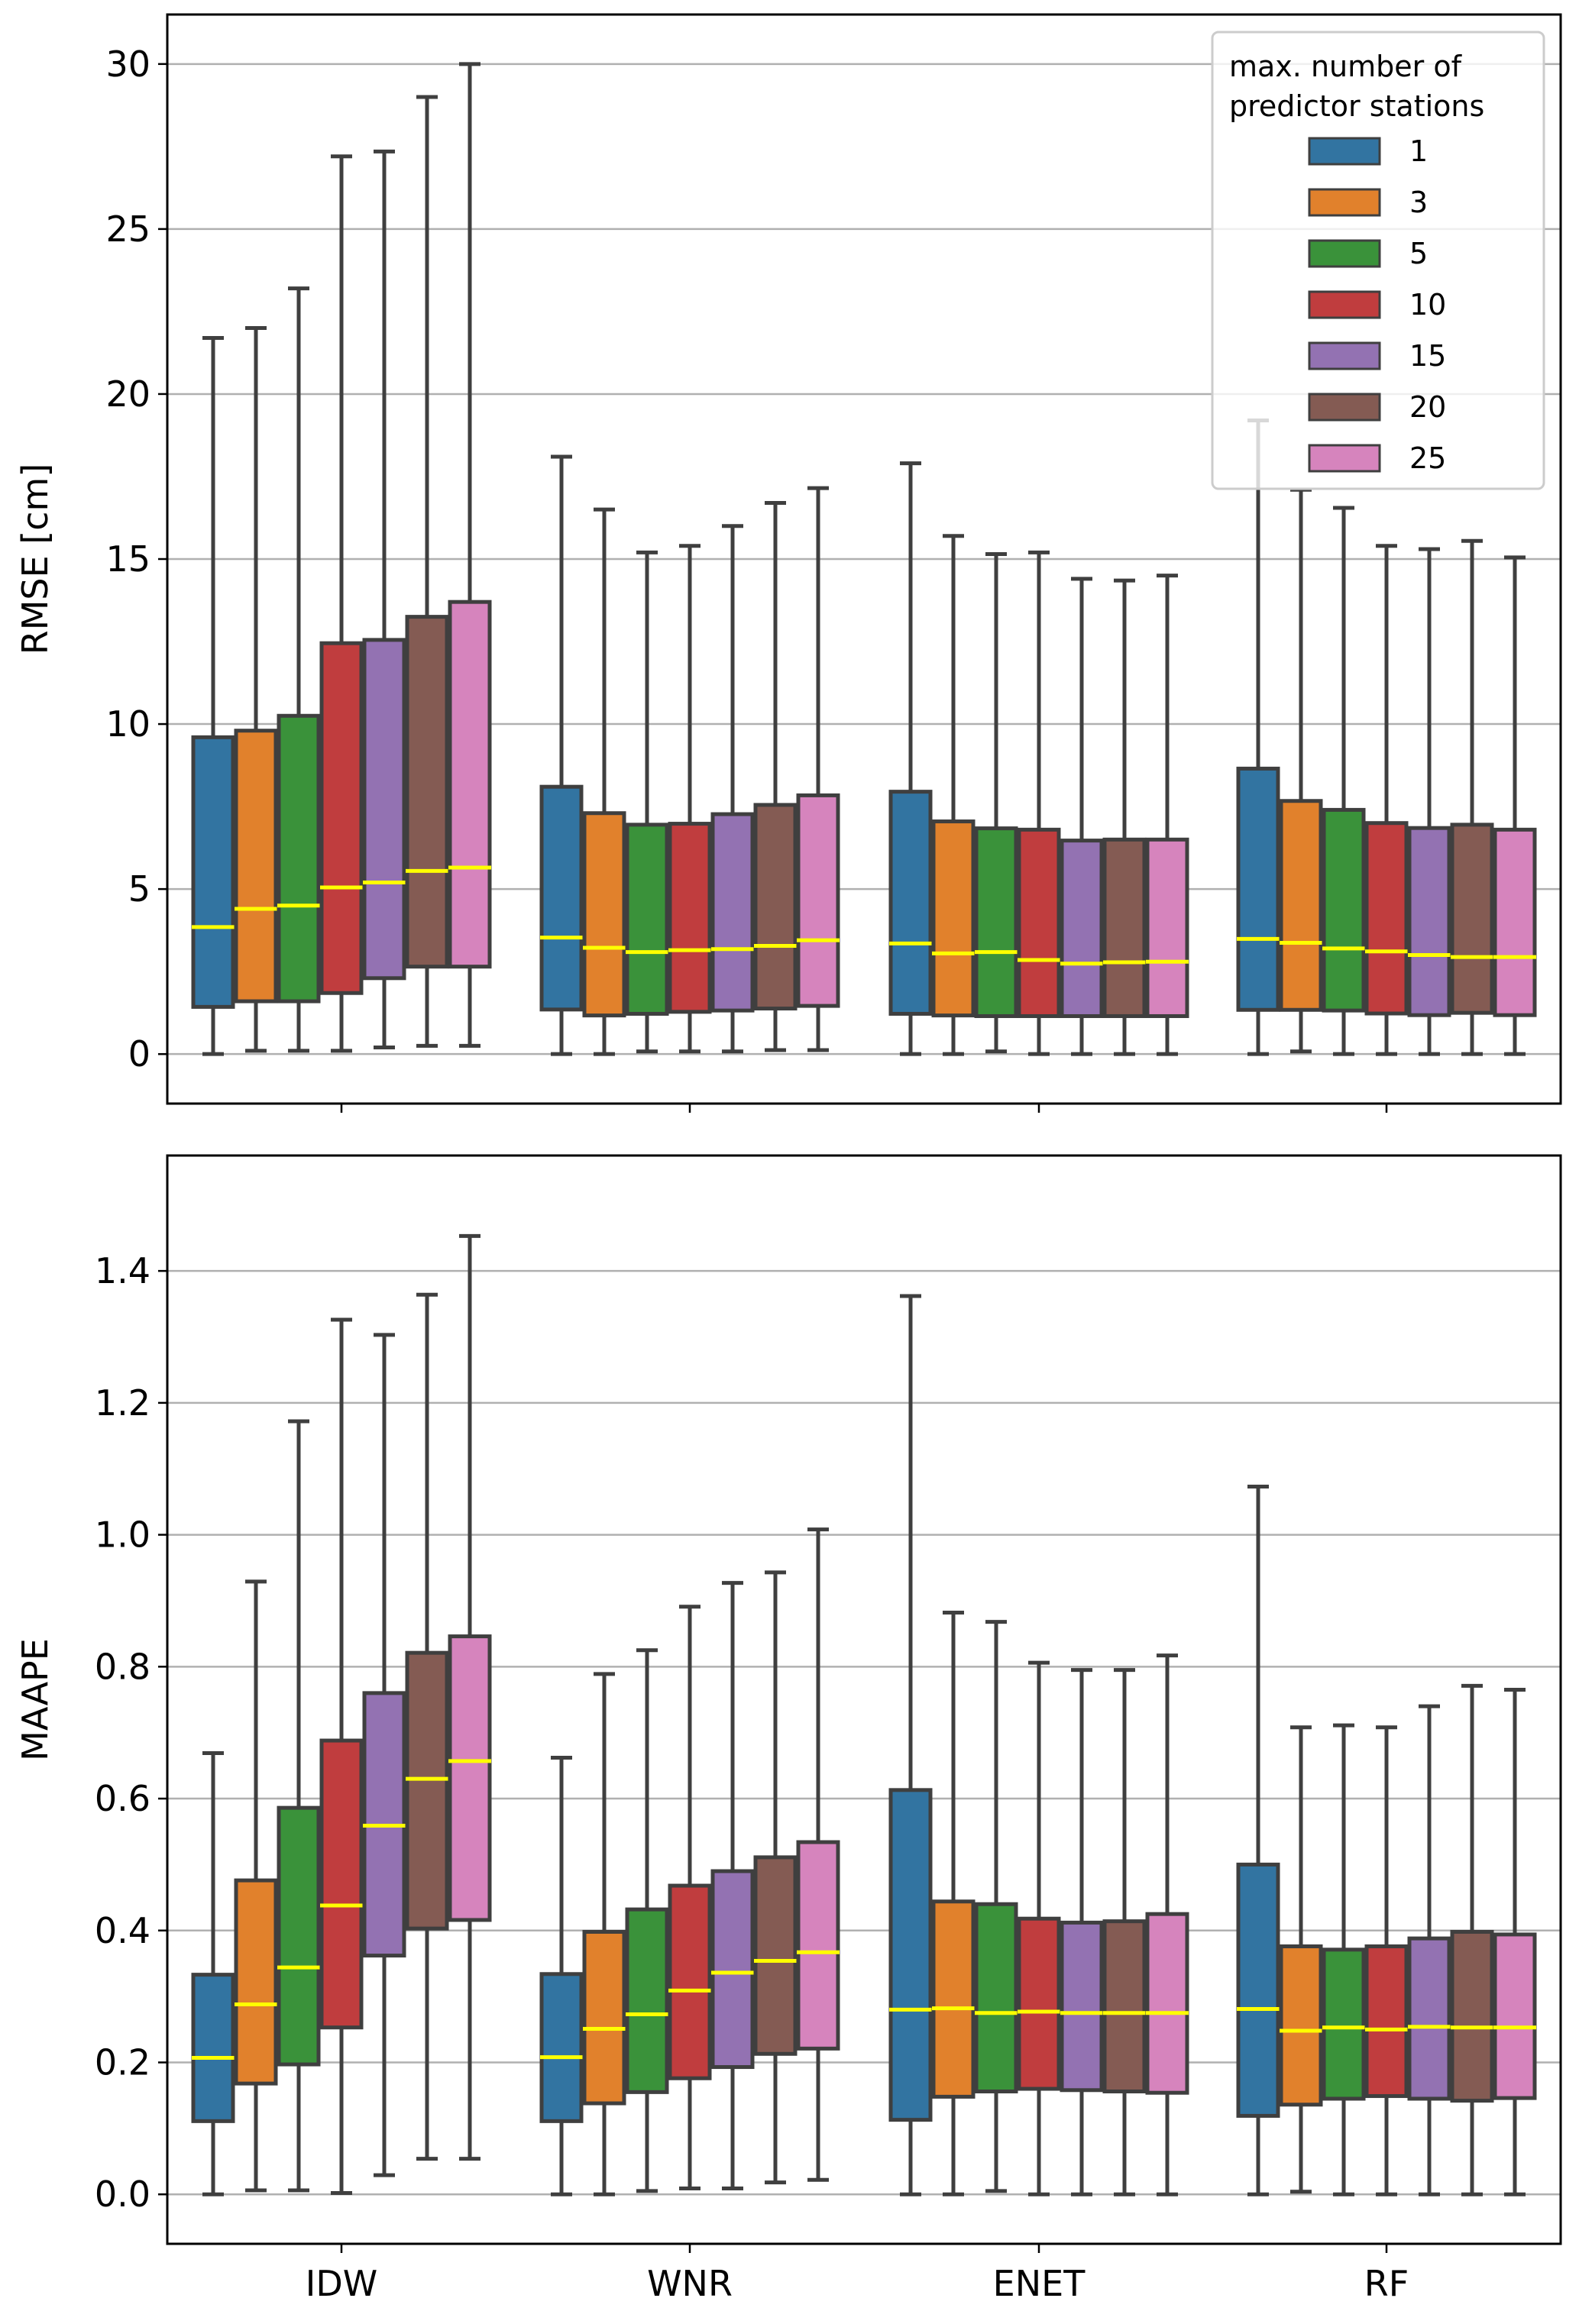 The width and height of the screenshot is (1579, 2324). What do you see at coordinates (122, 1931) in the screenshot?
I see `y-tick-label: 0.4` at bounding box center [122, 1931].